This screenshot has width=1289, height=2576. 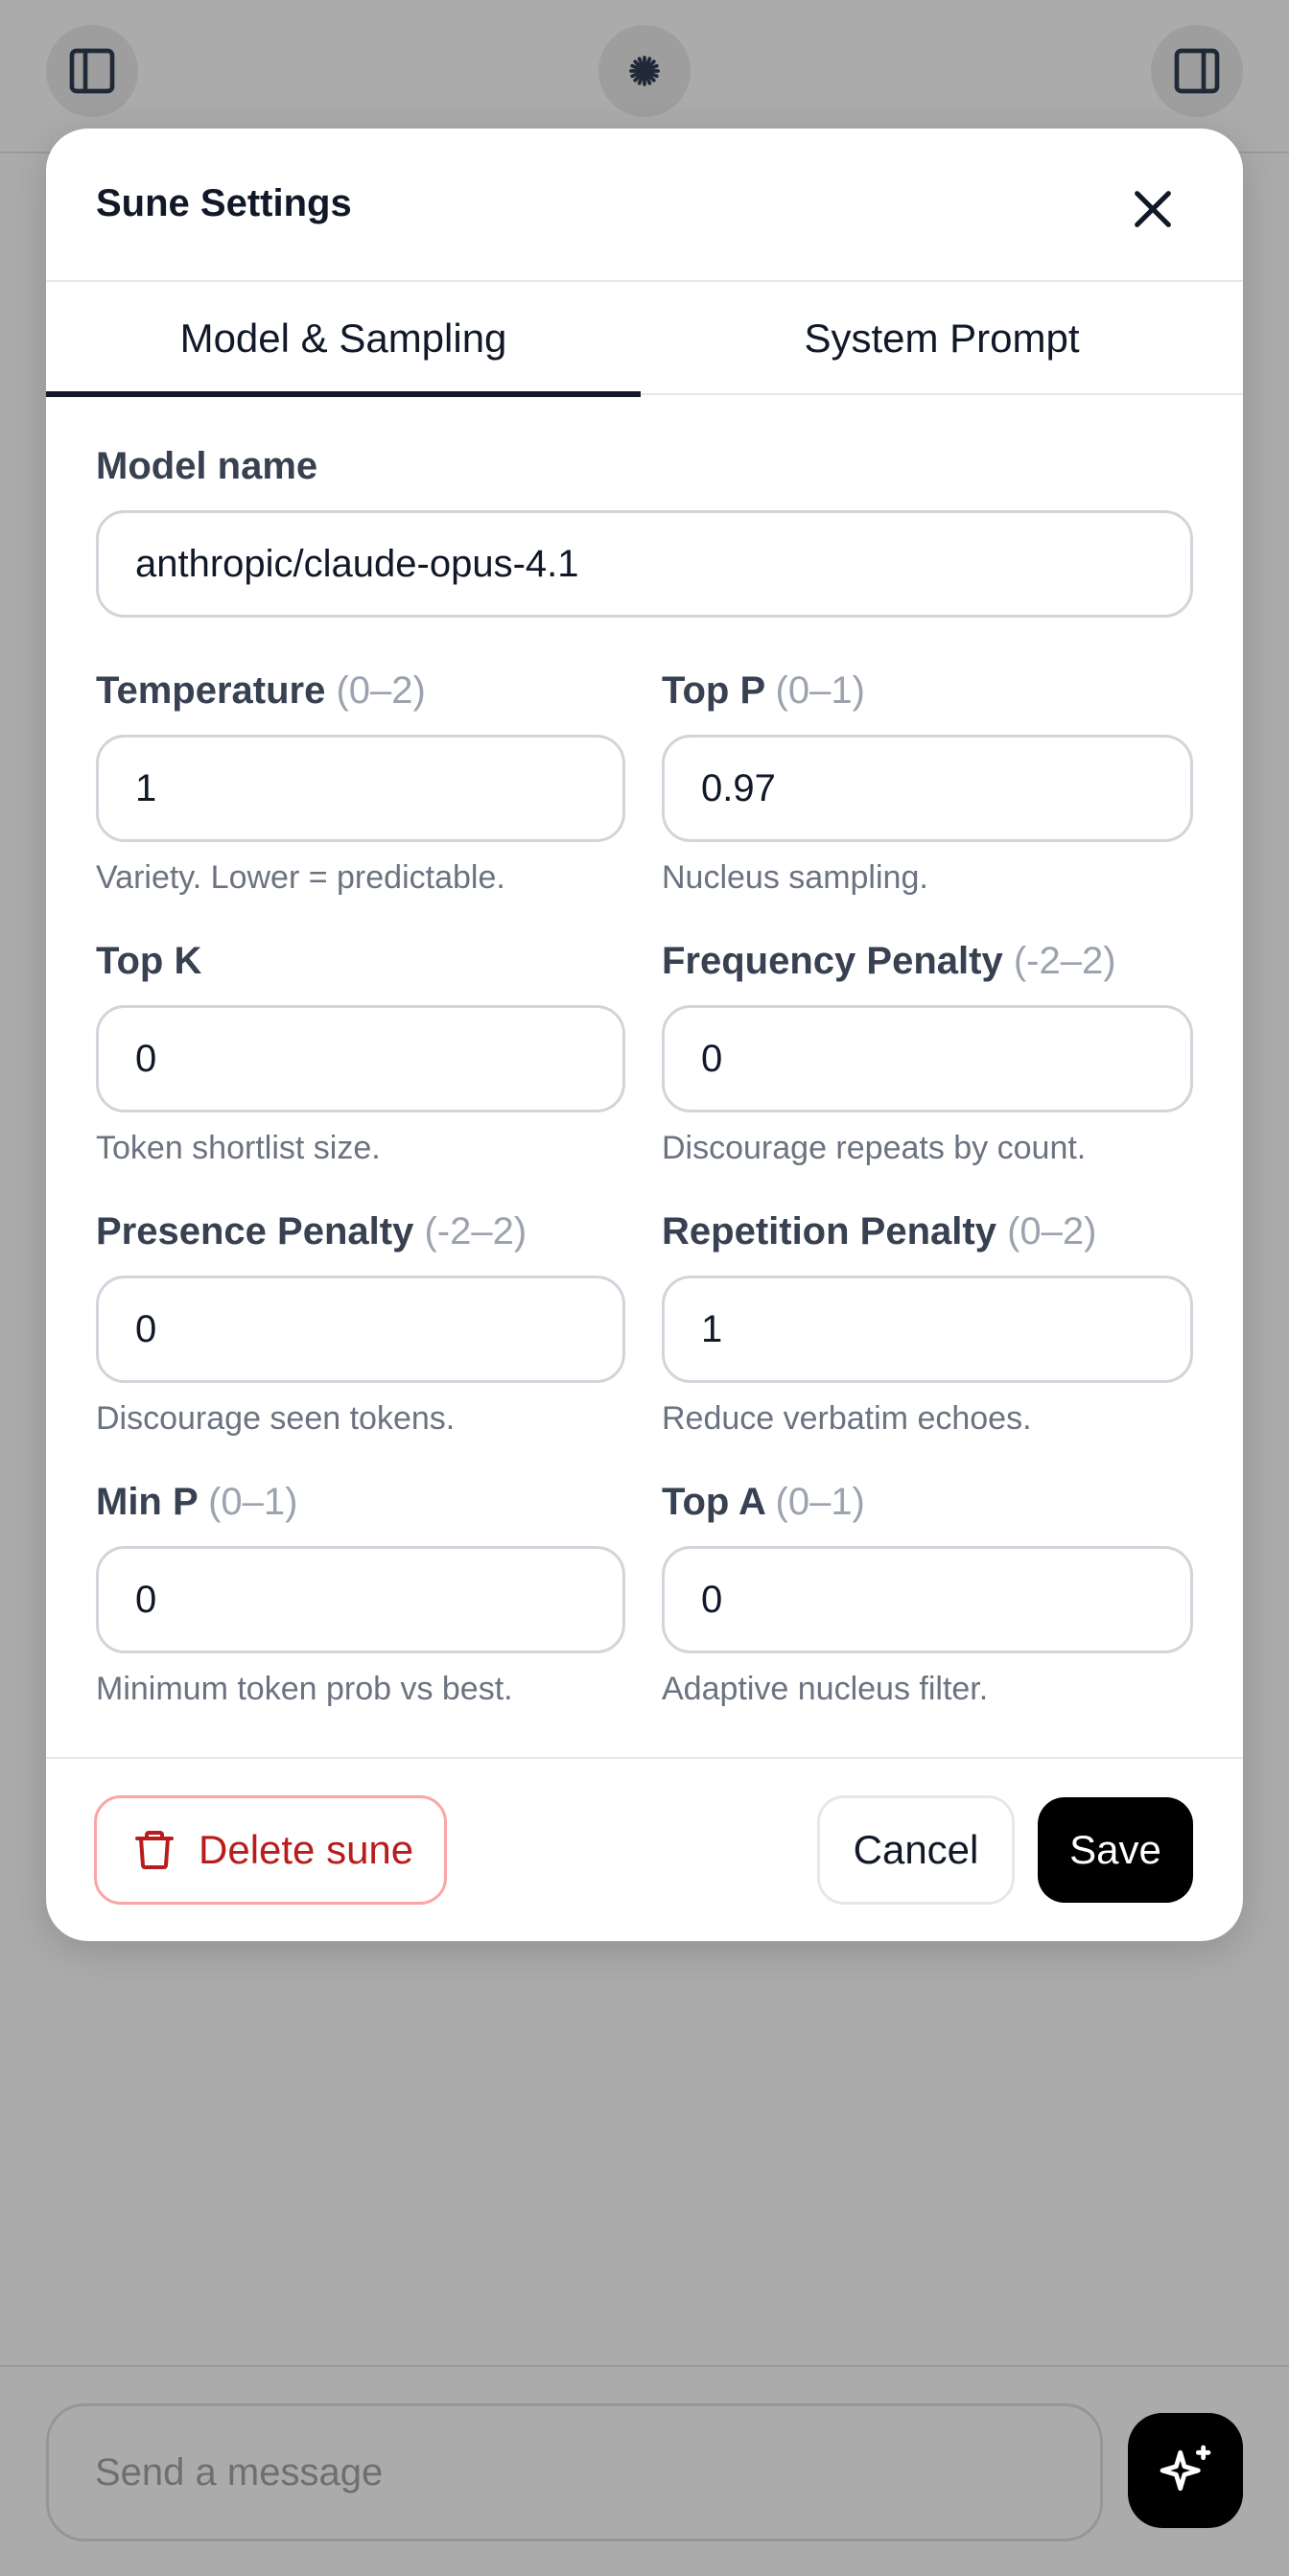 I want to click on top-p-input: 0.97, so click(x=927, y=788).